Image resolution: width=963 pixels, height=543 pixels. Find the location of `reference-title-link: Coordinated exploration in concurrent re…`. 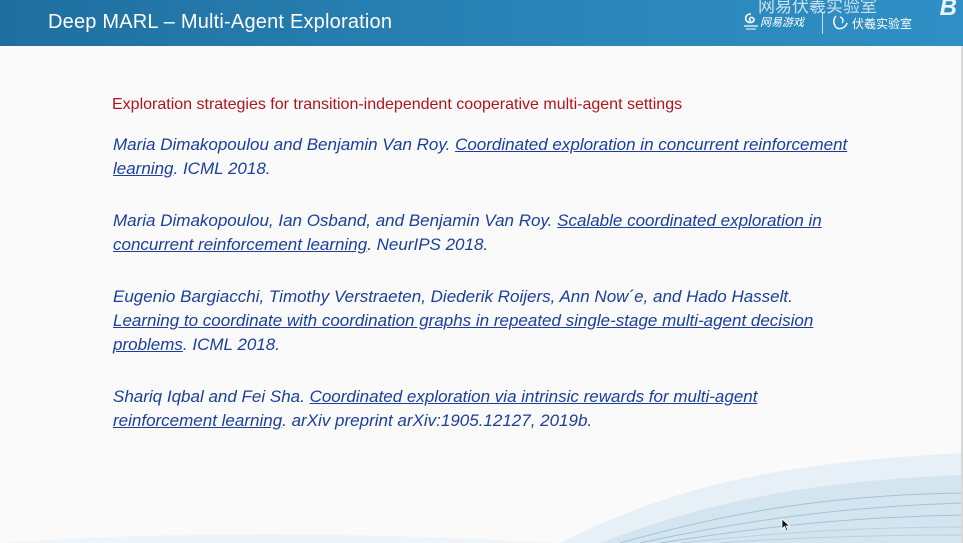

reference-title-link: Coordinated exploration in concurrent re… is located at coordinates (480, 156).